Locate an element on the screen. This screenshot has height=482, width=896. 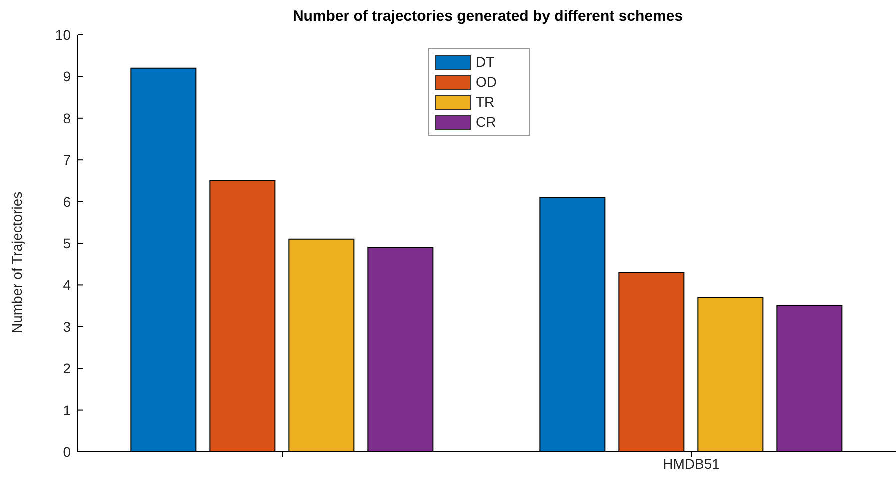
y-tick-label: 6 is located at coordinates (67, 202).